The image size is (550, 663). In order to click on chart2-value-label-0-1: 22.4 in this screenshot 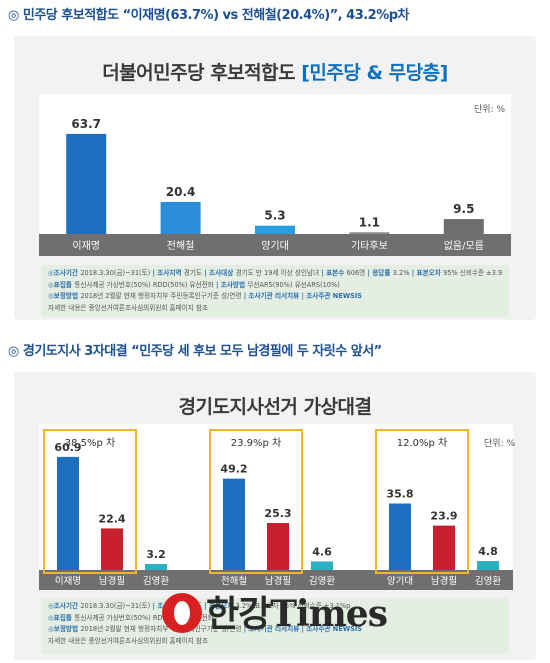, I will do `click(111, 518)`.